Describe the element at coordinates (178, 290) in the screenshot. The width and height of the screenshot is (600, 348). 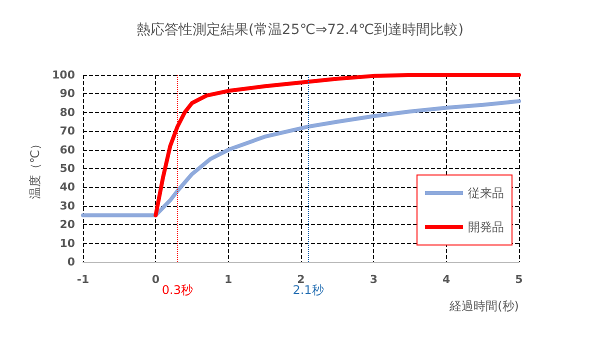
I see `ref-line-label: 0.3秒` at that location.